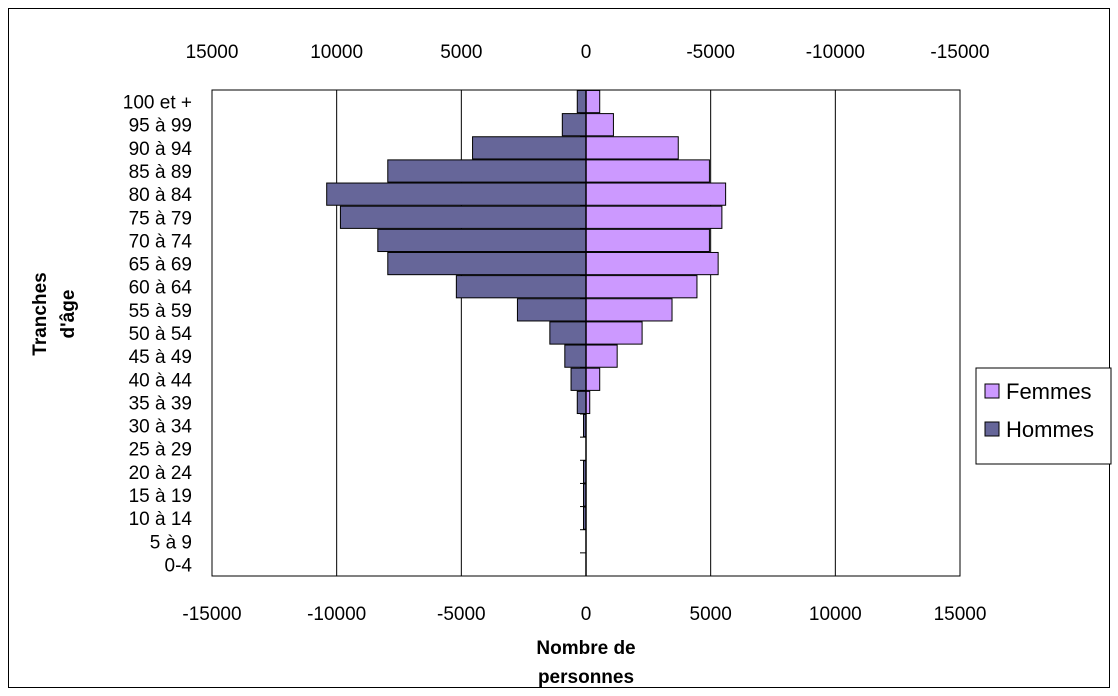  Describe the element at coordinates (835, 614) in the screenshot. I see `bottom-tick-label: 10000` at that location.